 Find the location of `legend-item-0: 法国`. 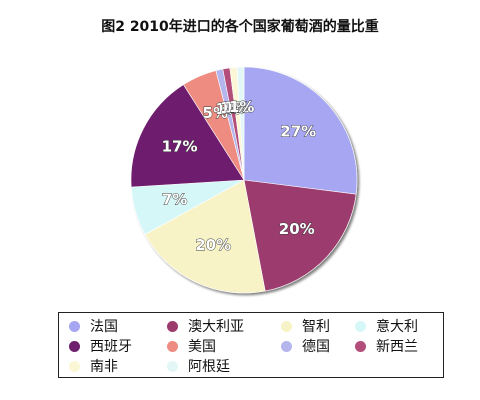

legend-item-0: 法国 is located at coordinates (93, 326).